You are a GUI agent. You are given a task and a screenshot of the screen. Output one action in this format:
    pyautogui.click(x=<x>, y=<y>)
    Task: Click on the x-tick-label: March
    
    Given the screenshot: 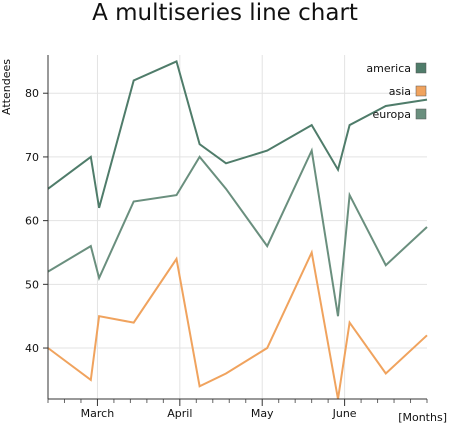 What is the action you would take?
    pyautogui.click(x=98, y=413)
    